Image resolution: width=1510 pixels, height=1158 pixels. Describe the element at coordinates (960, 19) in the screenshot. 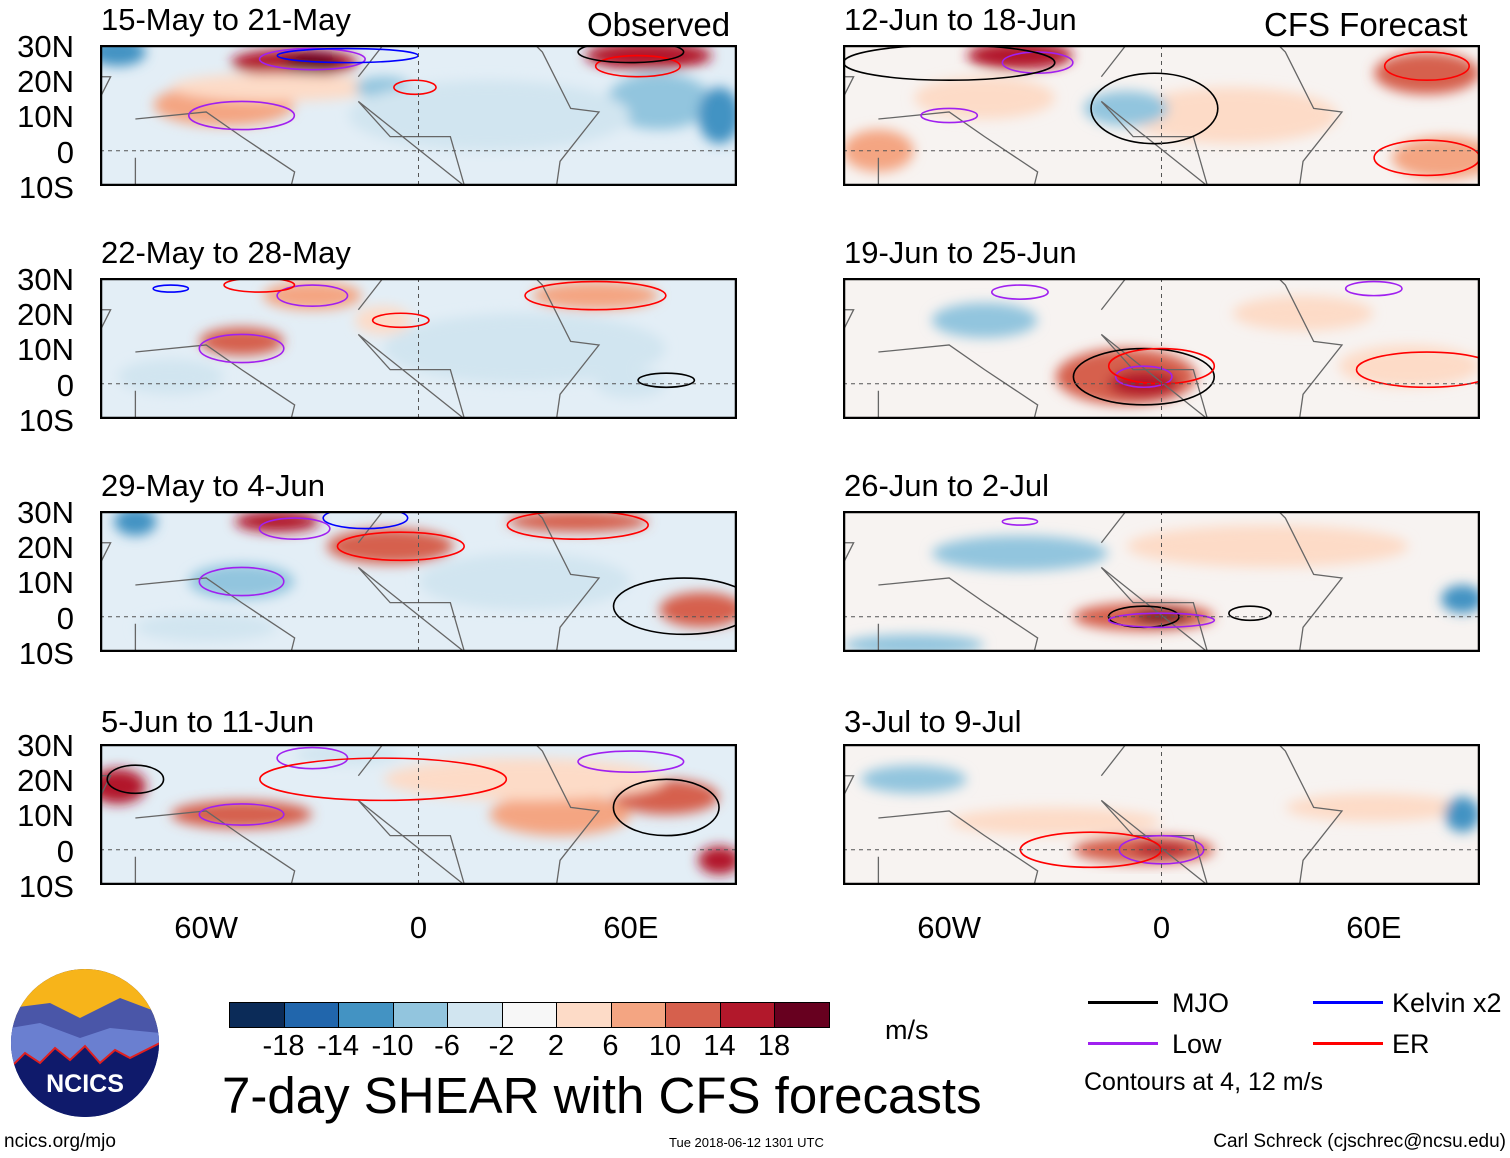

I see `panel-title: 12-Jun to 18-Jun` at that location.